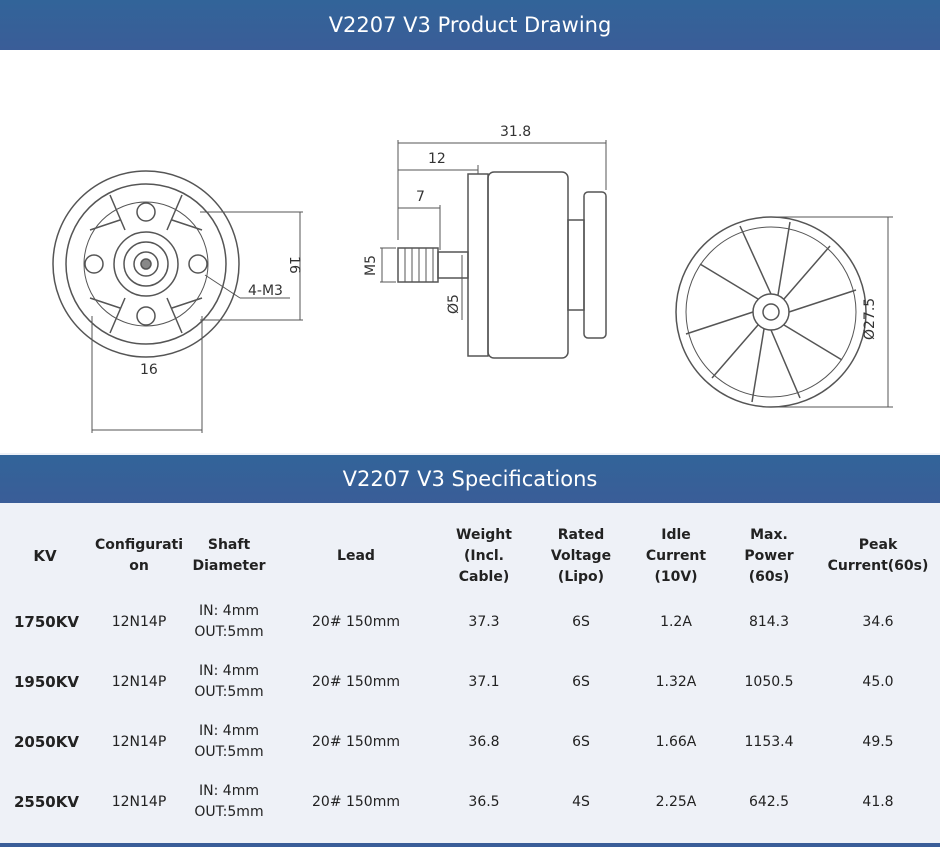 The image size is (940, 847). I want to click on column-header-line: Voltage, so click(581, 555).